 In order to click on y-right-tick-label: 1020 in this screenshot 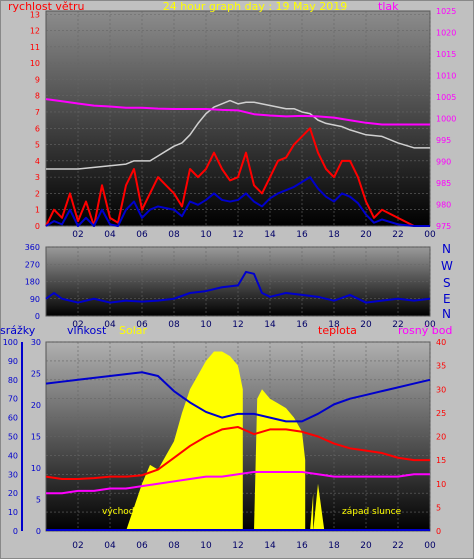, I will do `click(446, 33)`.